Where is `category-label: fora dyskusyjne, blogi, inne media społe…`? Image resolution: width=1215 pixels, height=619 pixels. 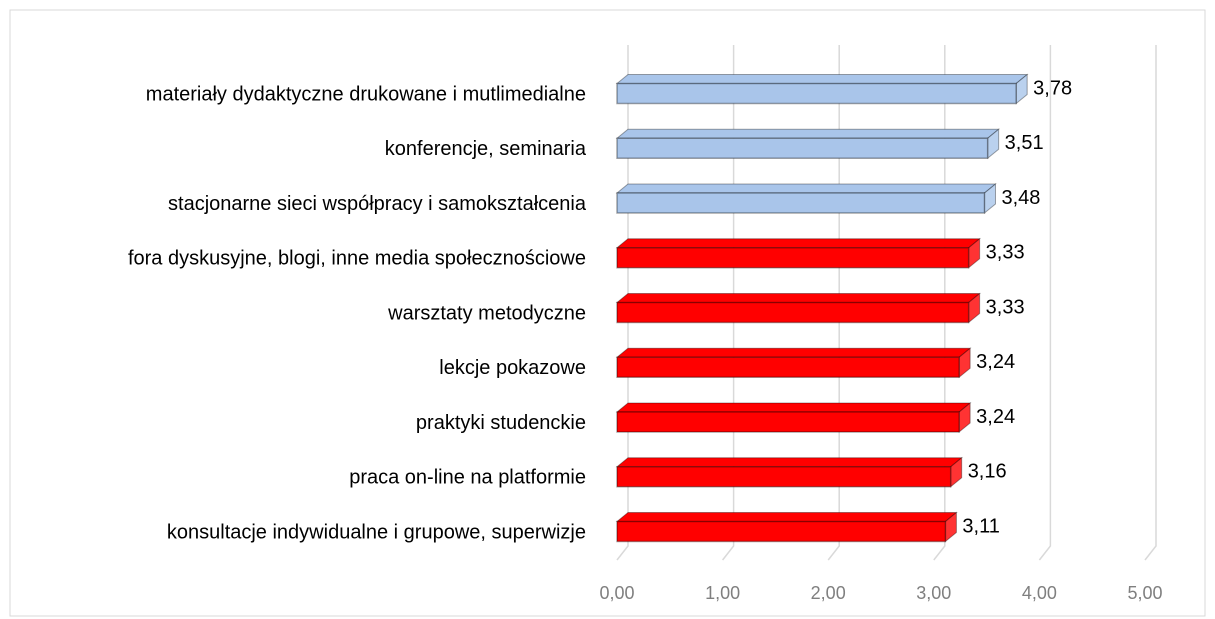
category-label: fora dyskusyjne, blogi, inne media społe… is located at coordinates (357, 259).